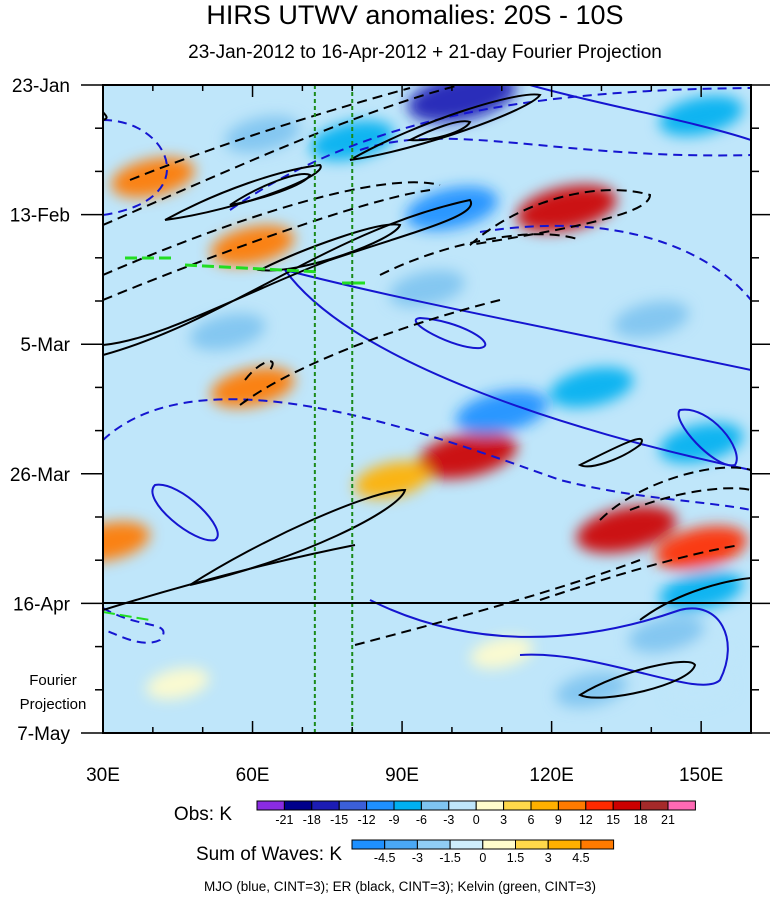 Image resolution: width=770 pixels, height=904 pixels. Describe the element at coordinates (393, 820) in the screenshot. I see `colorbar-tick-label: -9` at that location.